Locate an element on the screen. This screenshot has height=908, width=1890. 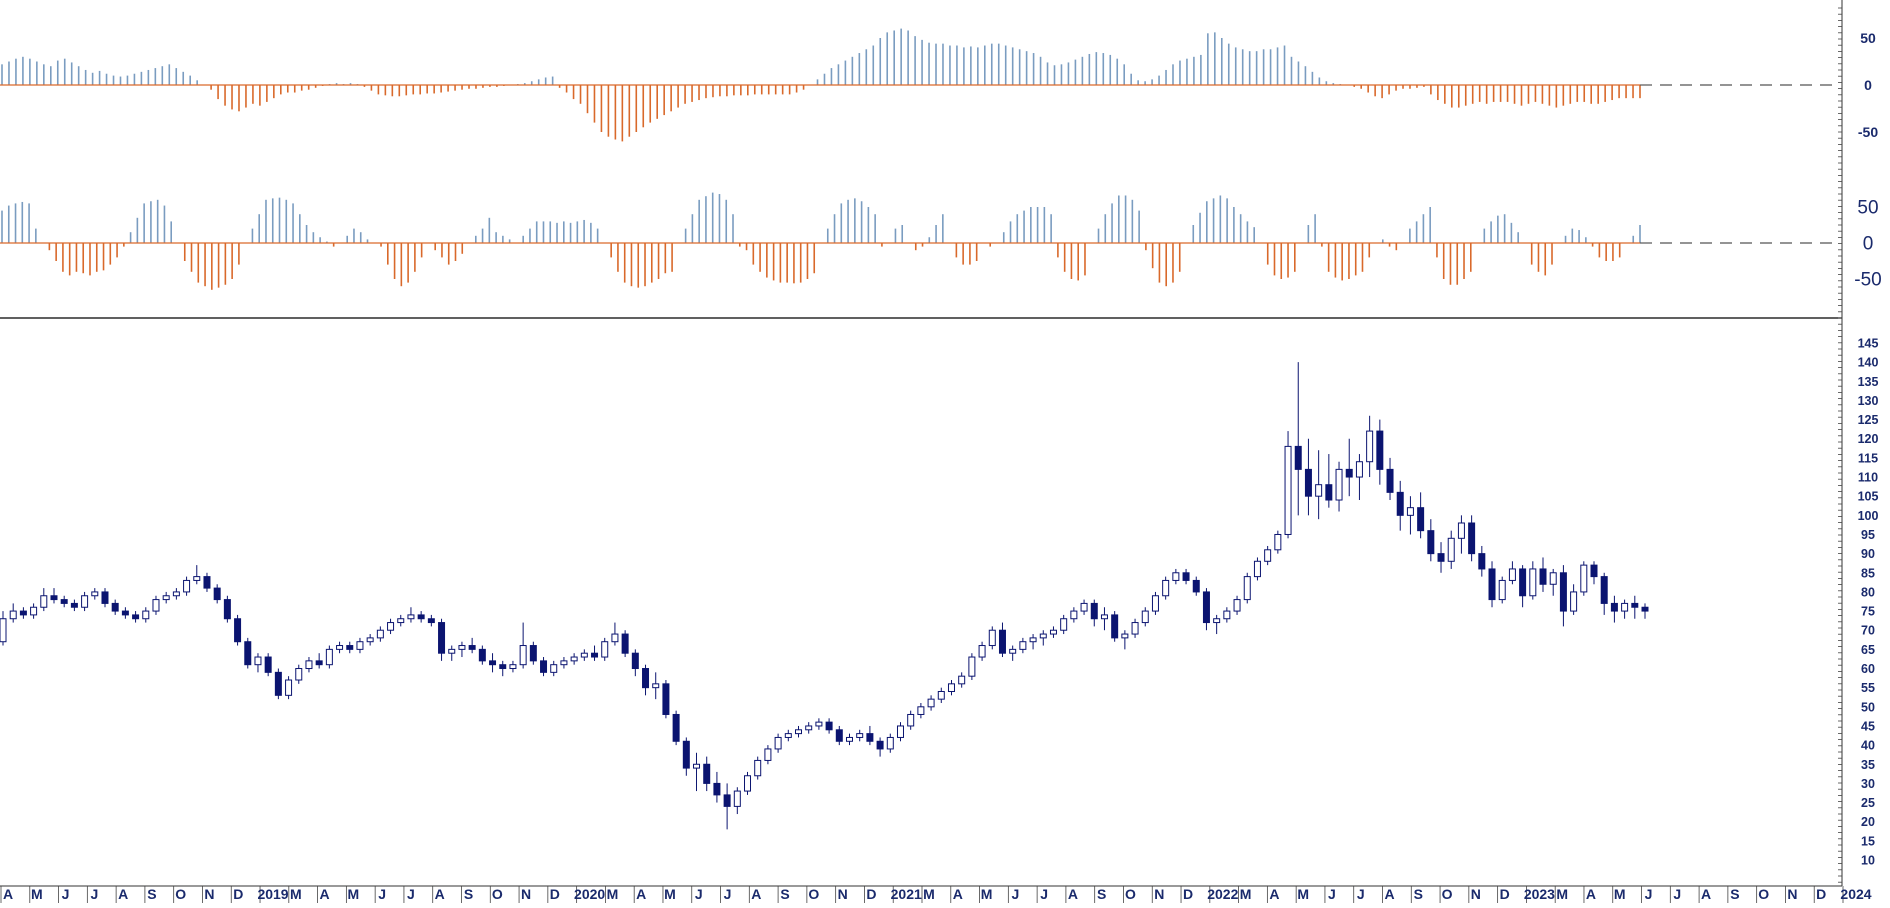
price-y-tick-label: 55 is located at coordinates (1868, 688).